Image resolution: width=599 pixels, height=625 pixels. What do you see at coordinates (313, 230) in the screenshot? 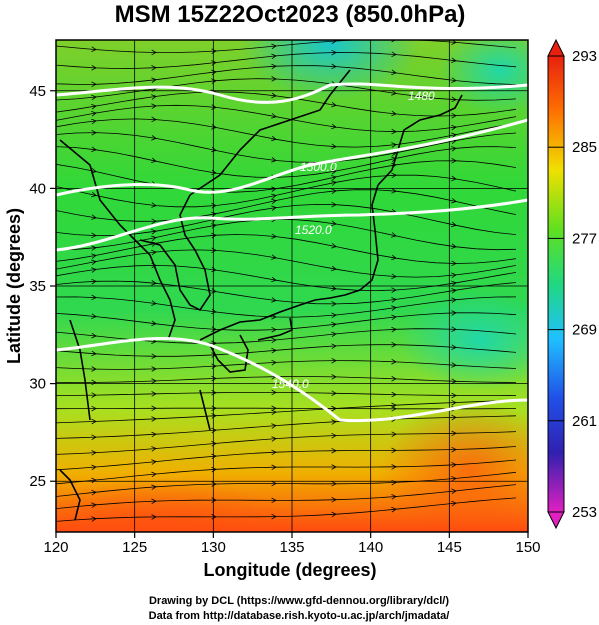
I see `contour-label-1520: 1520.0` at bounding box center [313, 230].